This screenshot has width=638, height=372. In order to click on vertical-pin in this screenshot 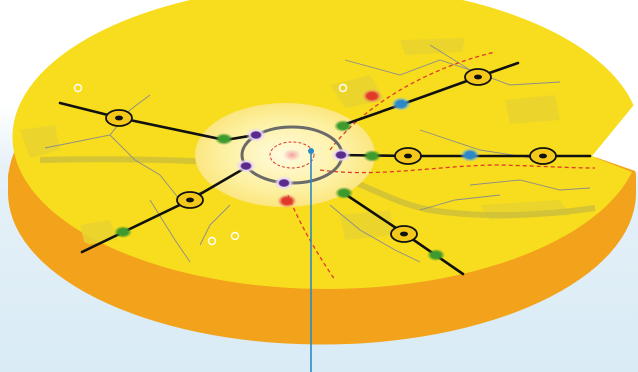, I will do `click(311, 260)`.